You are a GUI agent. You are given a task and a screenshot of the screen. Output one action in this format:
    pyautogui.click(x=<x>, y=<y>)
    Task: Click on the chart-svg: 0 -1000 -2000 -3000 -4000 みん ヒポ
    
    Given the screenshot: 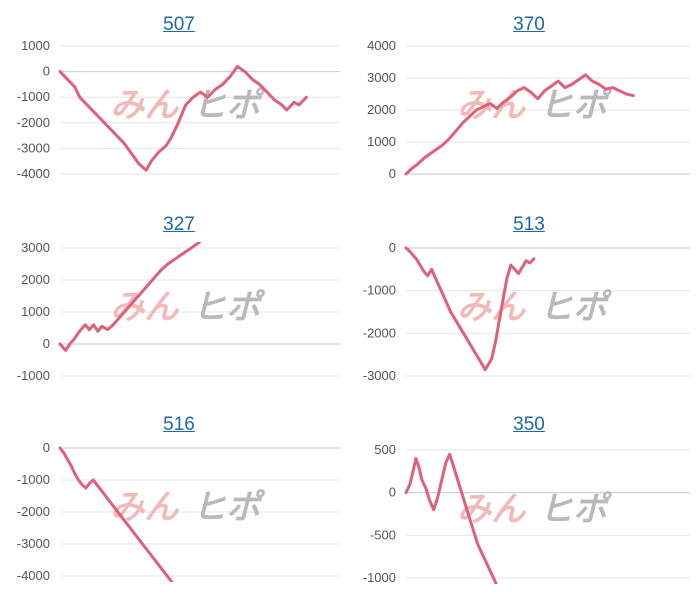 What is the action you would take?
    pyautogui.click(x=178, y=511)
    